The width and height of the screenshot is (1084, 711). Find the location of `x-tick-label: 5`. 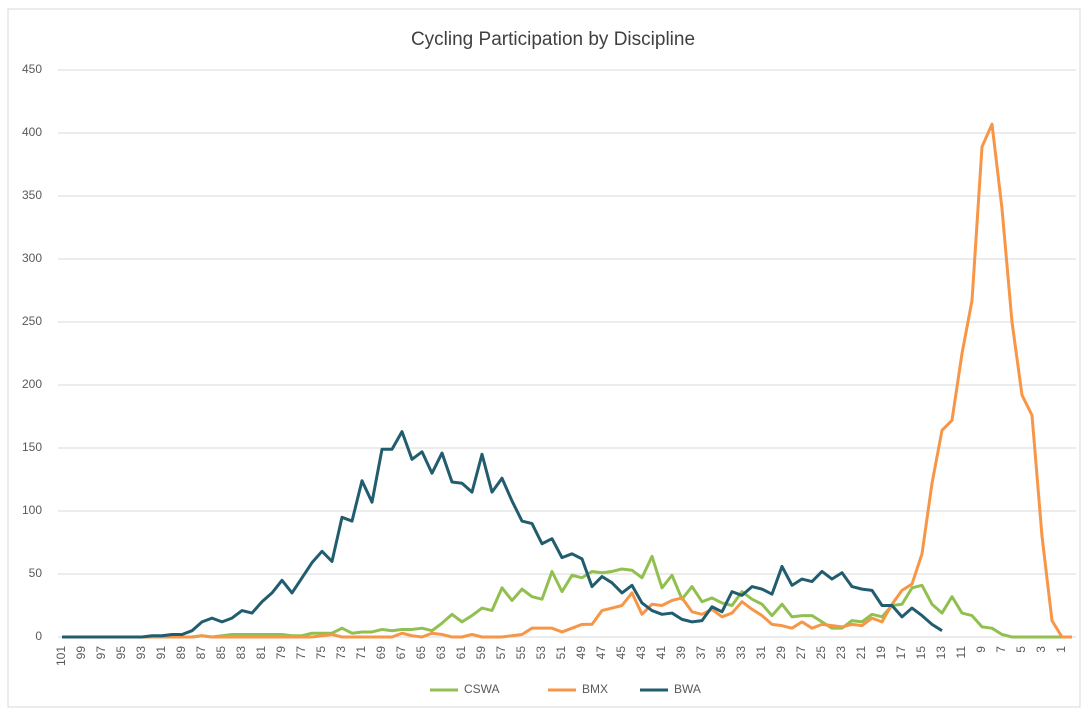

x-tick-label: 5 is located at coordinates (1021, 649).